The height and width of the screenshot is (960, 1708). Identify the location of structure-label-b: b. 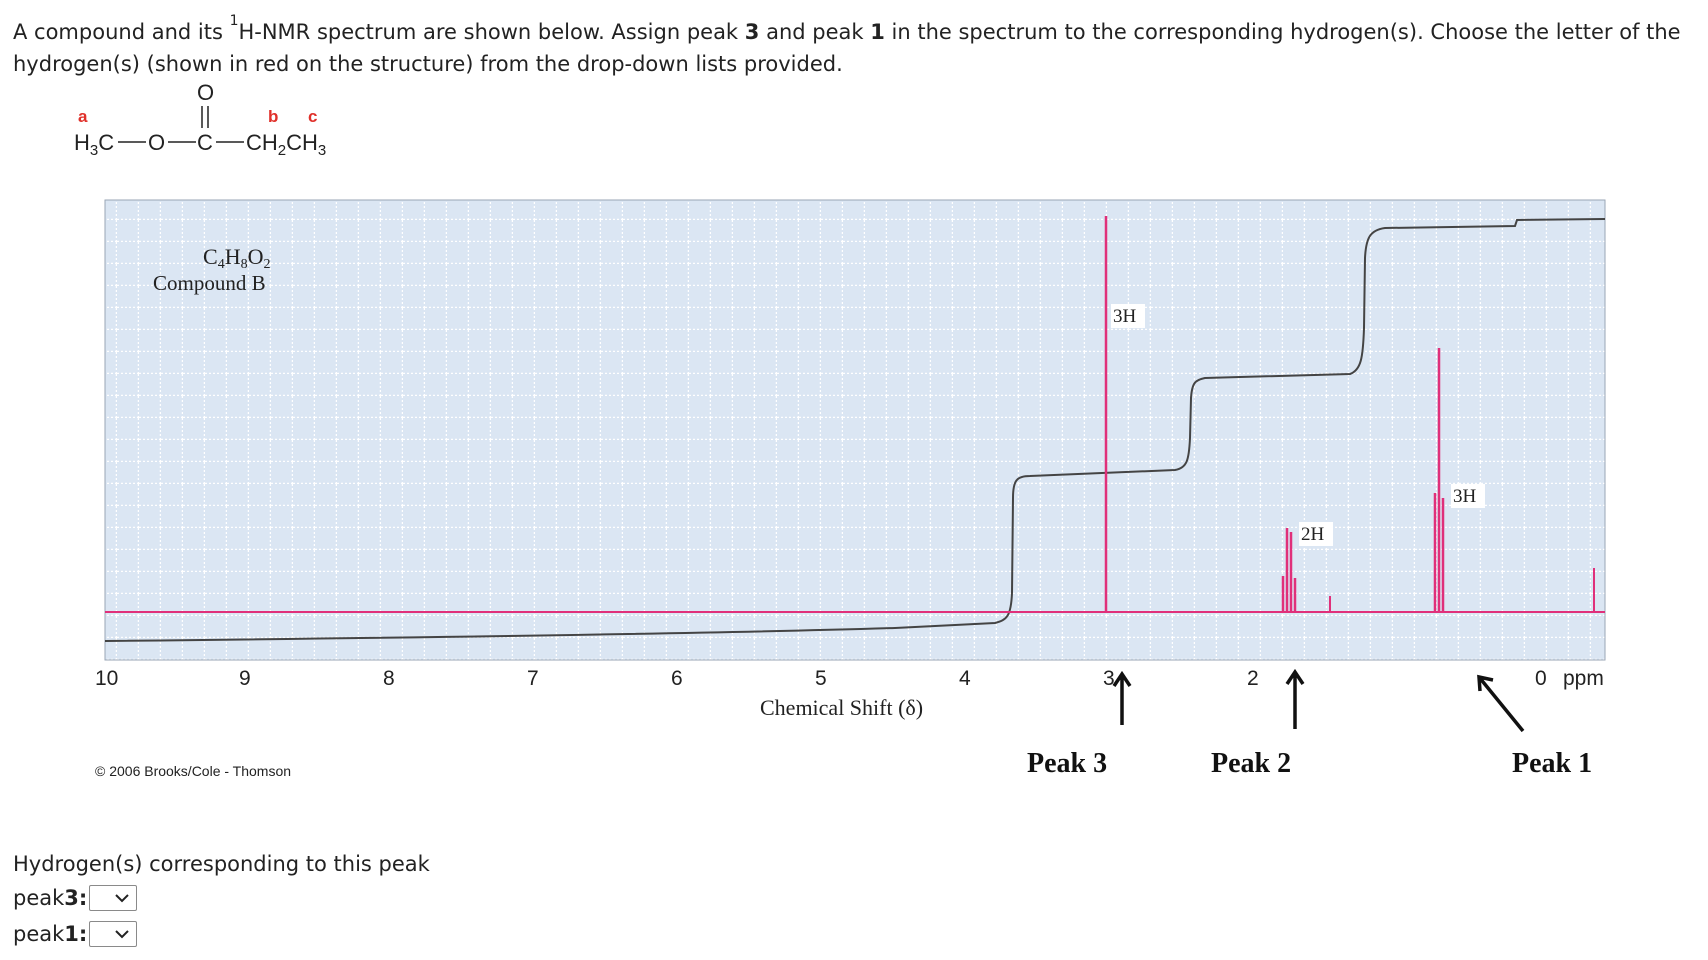
(273, 116).